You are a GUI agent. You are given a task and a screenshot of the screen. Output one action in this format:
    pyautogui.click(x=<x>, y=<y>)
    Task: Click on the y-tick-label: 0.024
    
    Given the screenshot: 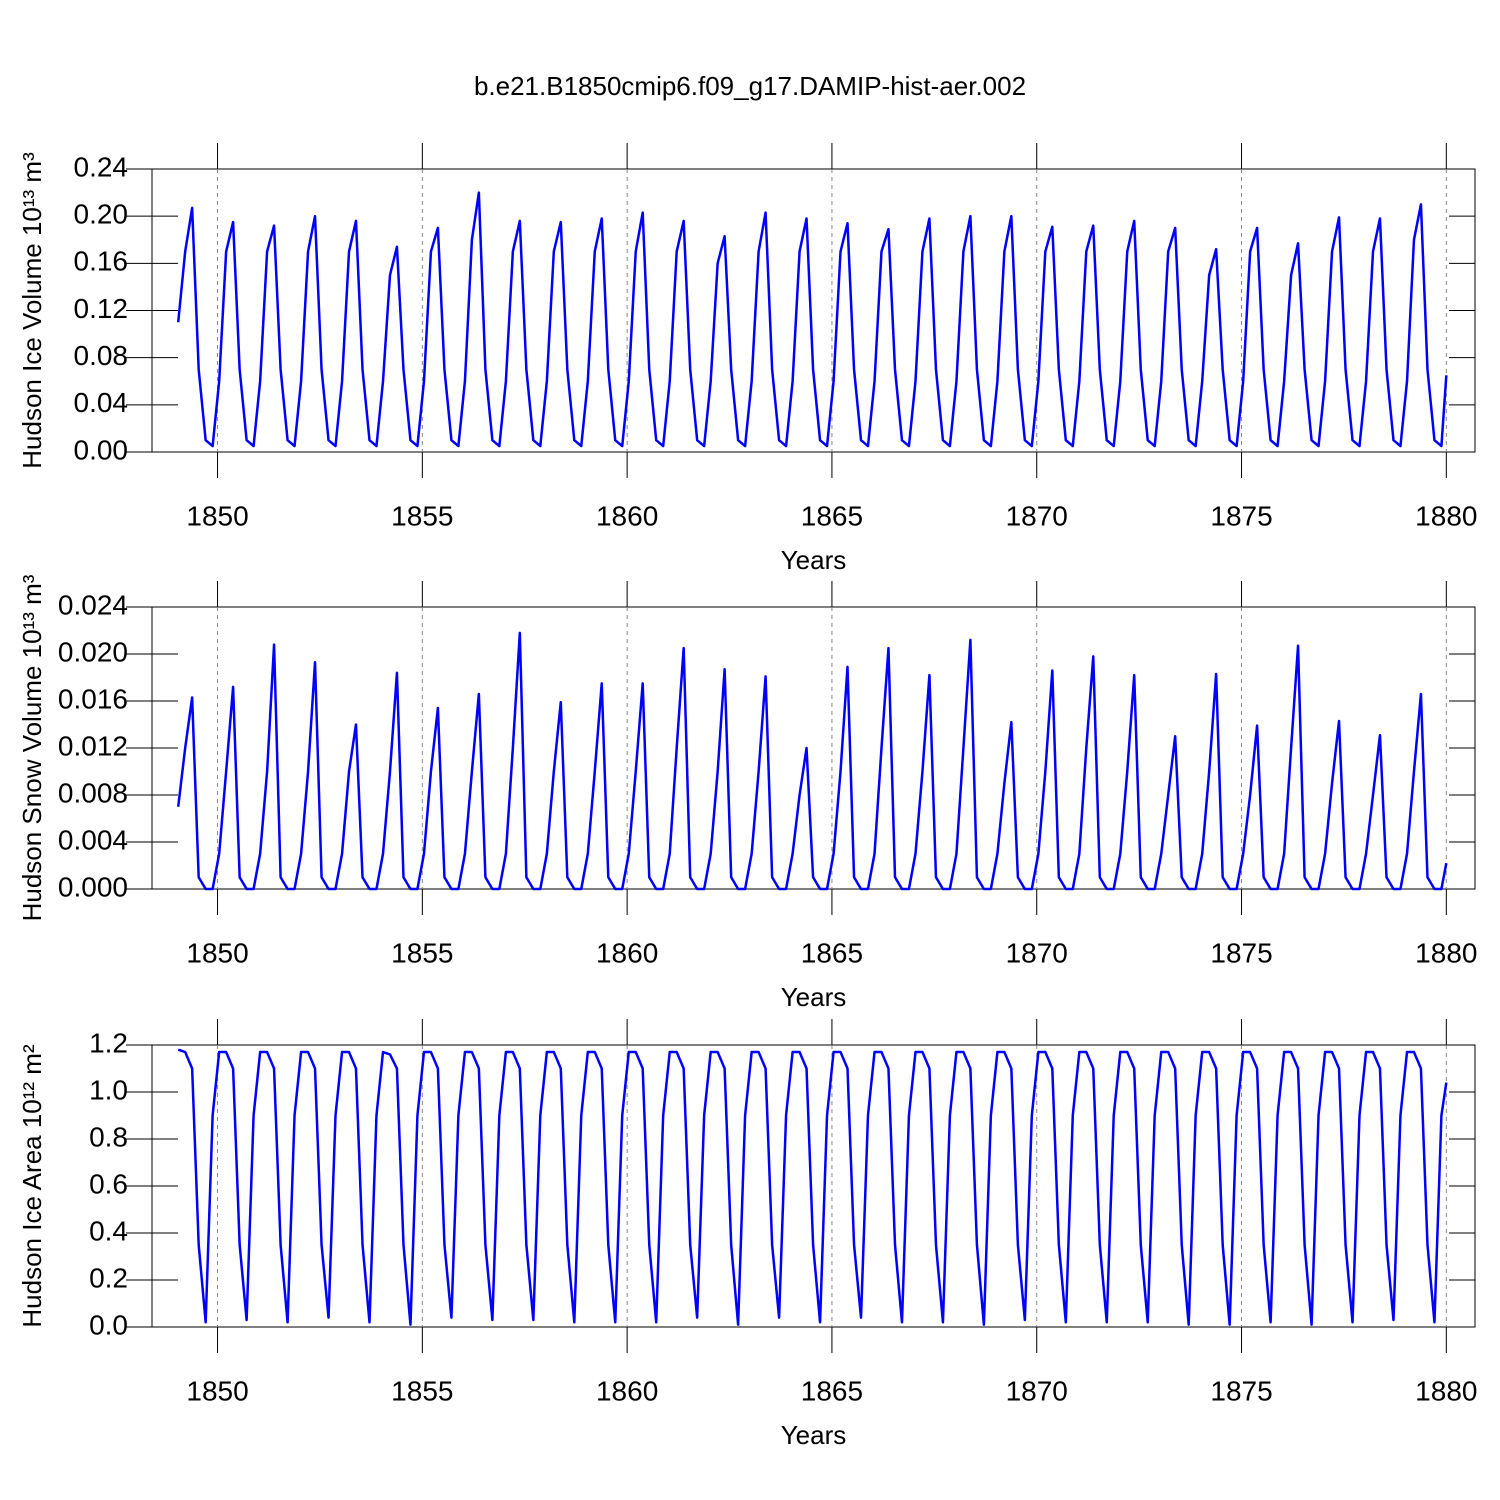 What is the action you would take?
    pyautogui.click(x=93, y=604)
    